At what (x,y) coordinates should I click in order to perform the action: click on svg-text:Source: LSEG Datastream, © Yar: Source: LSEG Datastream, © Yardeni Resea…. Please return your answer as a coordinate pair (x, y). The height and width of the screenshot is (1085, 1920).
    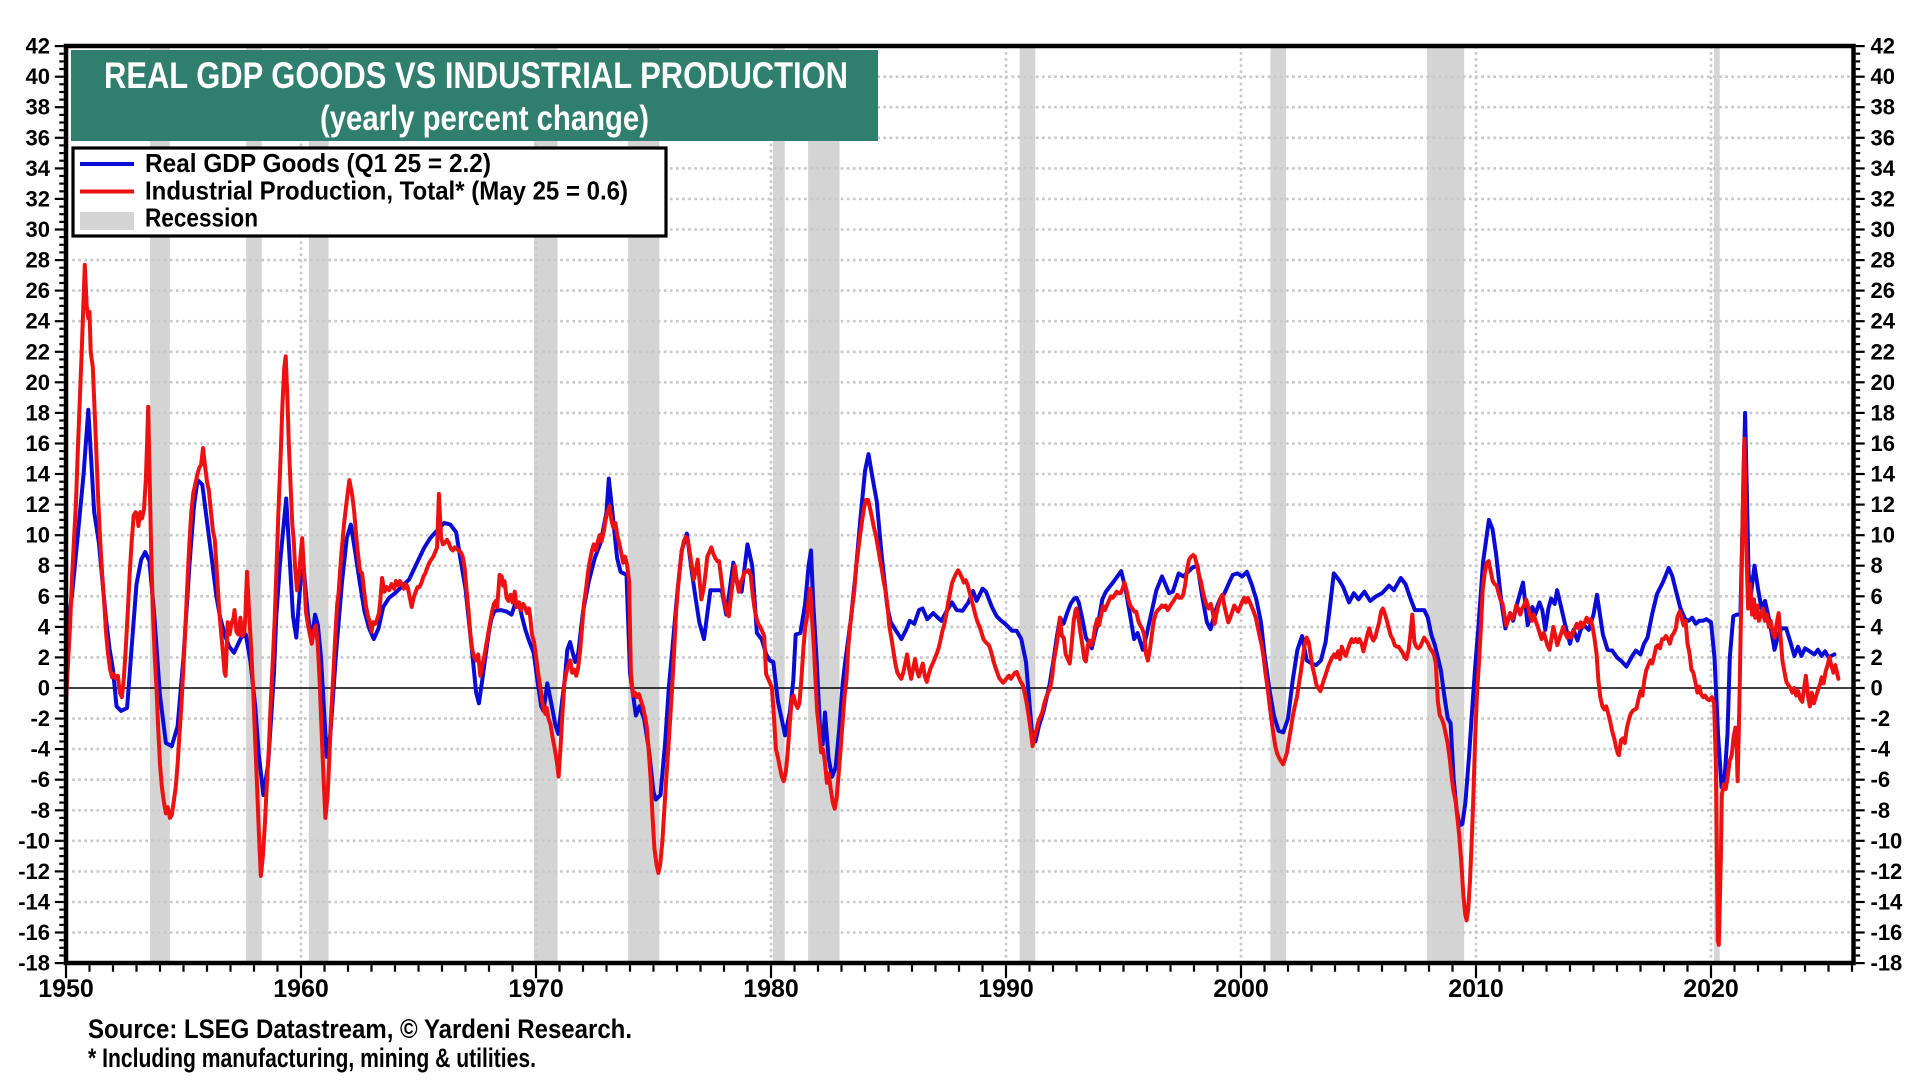
    Looking at the image, I should click on (360, 1029).